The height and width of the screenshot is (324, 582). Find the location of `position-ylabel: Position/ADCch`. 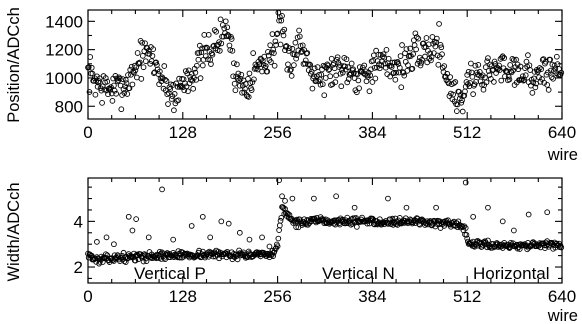

position-ylabel: Position/ADCch is located at coordinates (14, 65).